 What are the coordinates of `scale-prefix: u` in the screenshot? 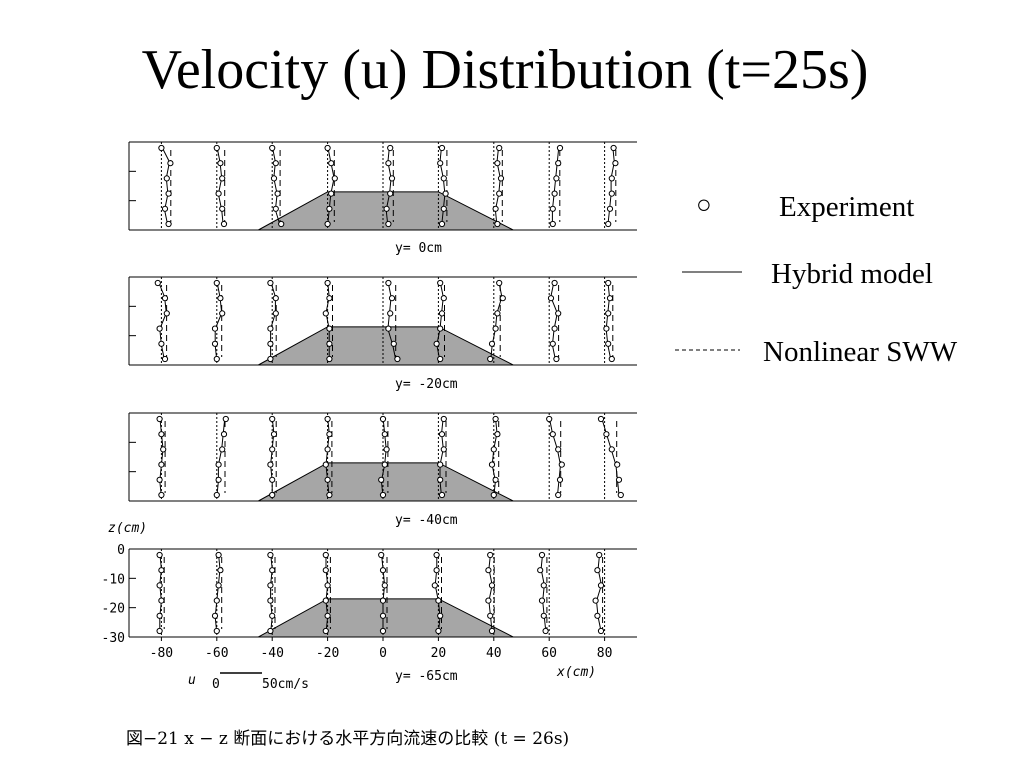 It's located at (192, 680).